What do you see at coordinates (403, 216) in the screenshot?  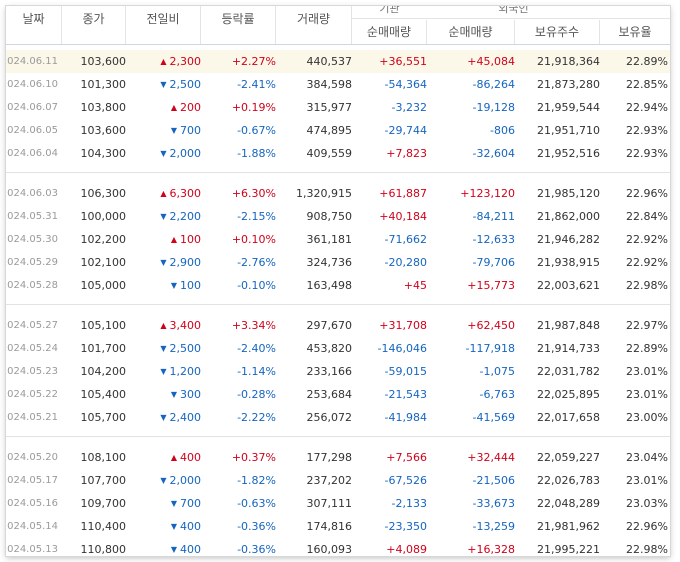 I see `institution-net-cell: +40,184` at bounding box center [403, 216].